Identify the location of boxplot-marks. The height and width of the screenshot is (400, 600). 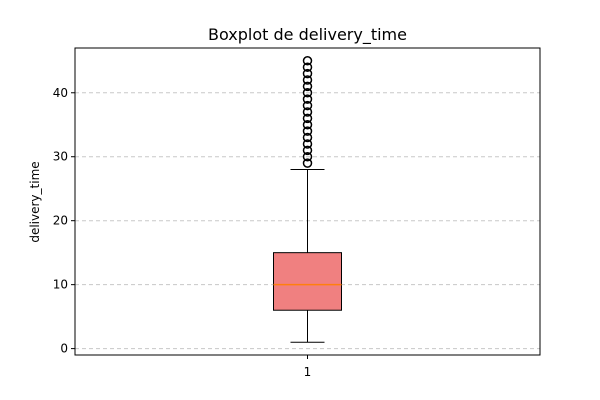
(307, 199).